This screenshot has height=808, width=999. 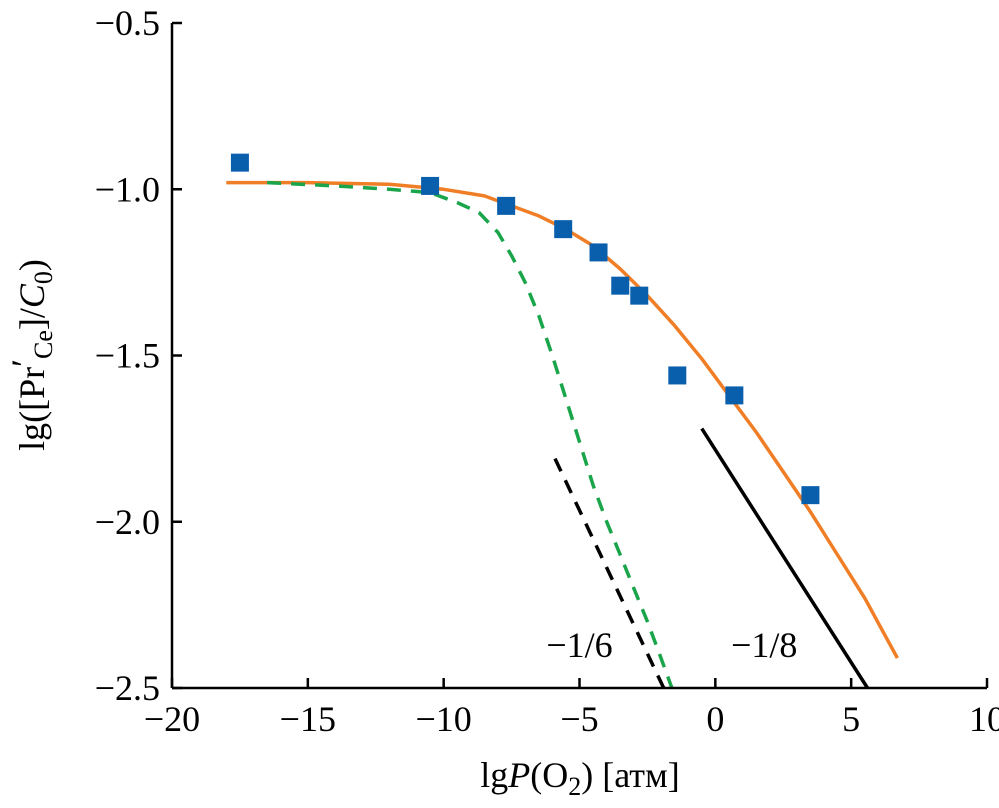 I want to click on x-tick-label: −10, so click(x=444, y=719).